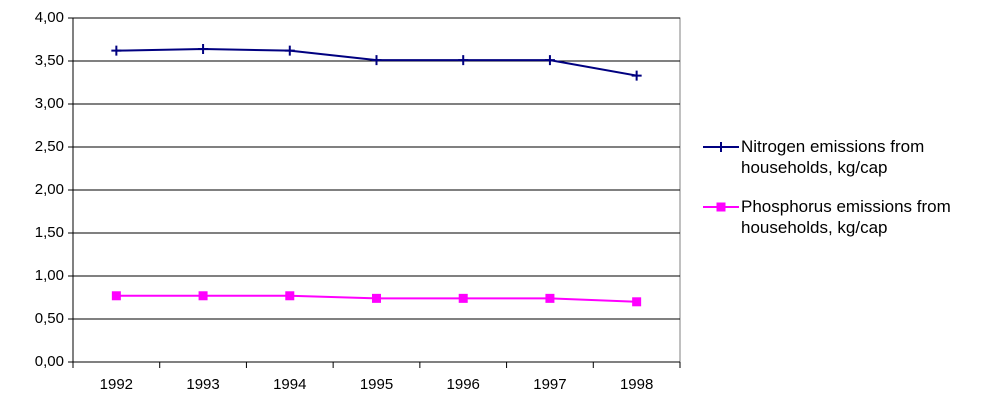 This screenshot has width=1006, height=403. Describe the element at coordinates (376, 384) in the screenshot. I see `x-tick-label: 1995` at that location.